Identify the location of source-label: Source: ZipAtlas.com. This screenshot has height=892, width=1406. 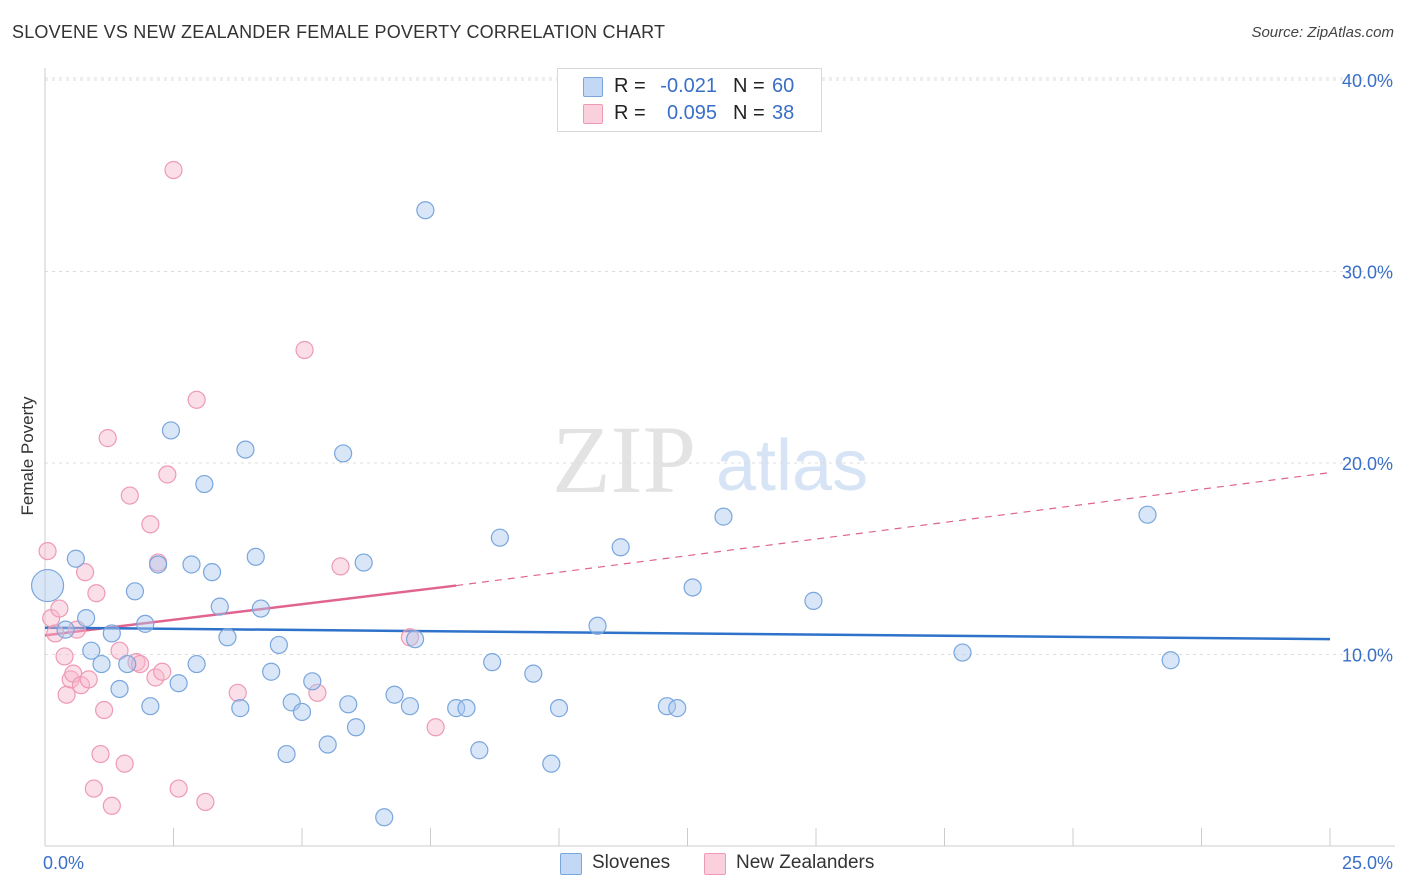
(1322, 32).